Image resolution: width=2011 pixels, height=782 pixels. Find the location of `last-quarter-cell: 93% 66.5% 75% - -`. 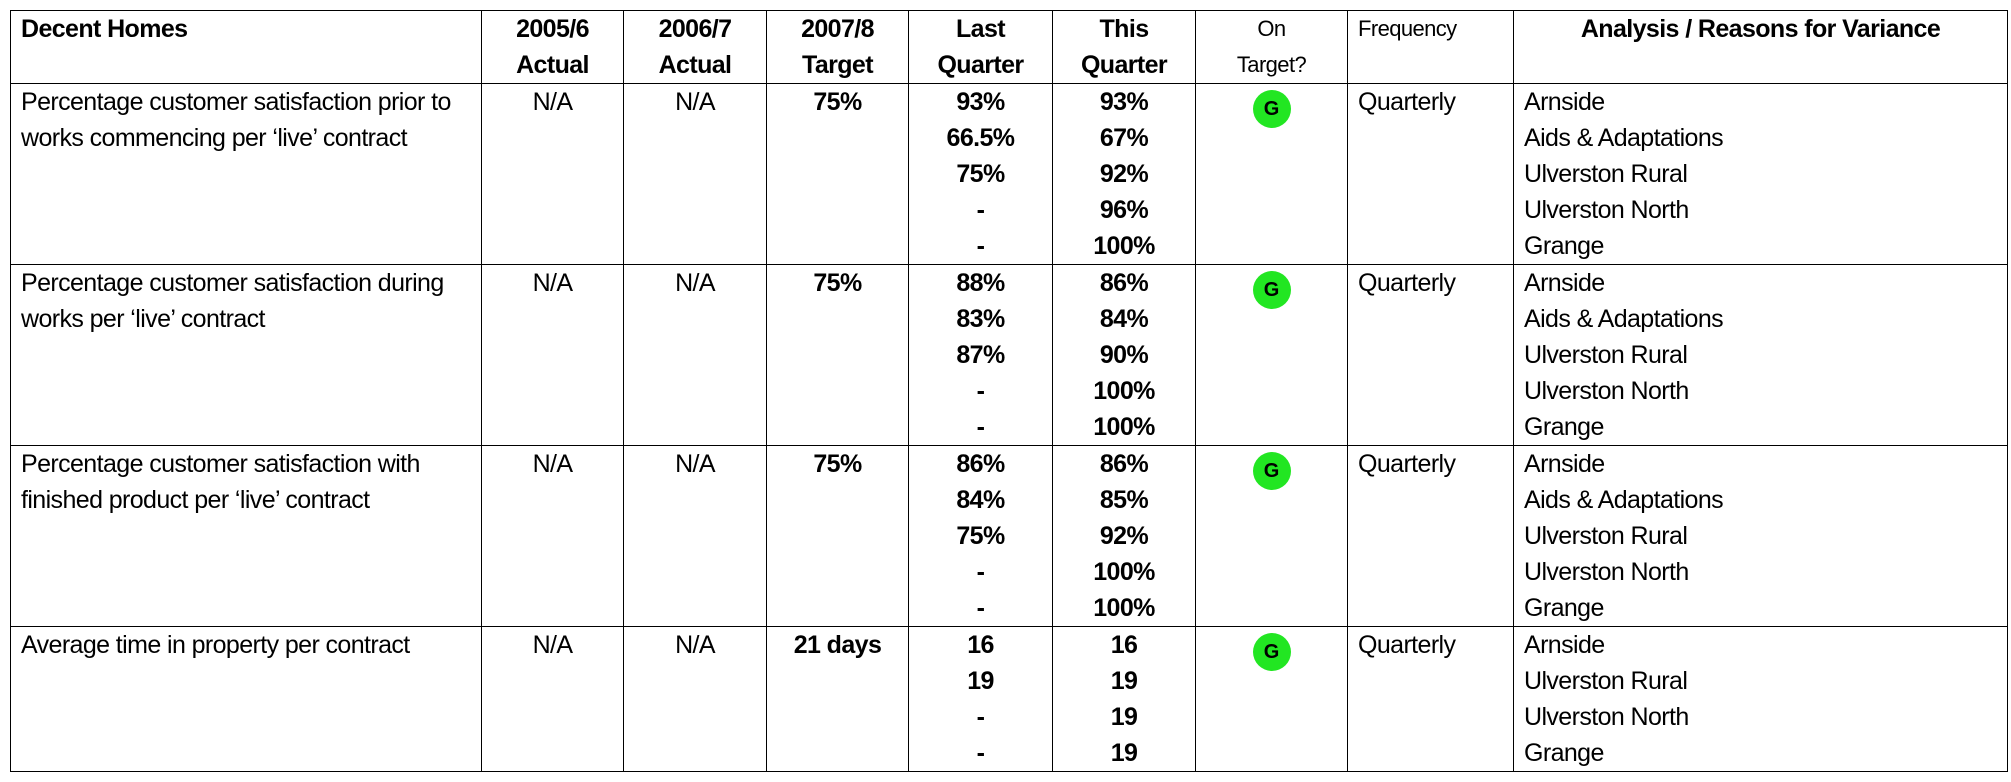

last-quarter-cell: 93% 66.5% 75% - - is located at coordinates (980, 174).